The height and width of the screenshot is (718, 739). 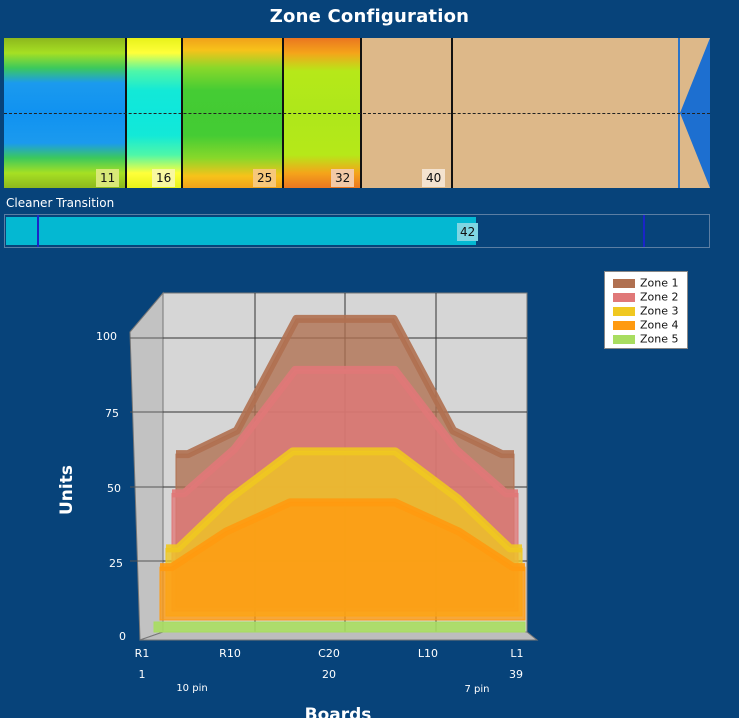 I want to click on cleaner-transition-bar: 42, so click(x=357, y=231).